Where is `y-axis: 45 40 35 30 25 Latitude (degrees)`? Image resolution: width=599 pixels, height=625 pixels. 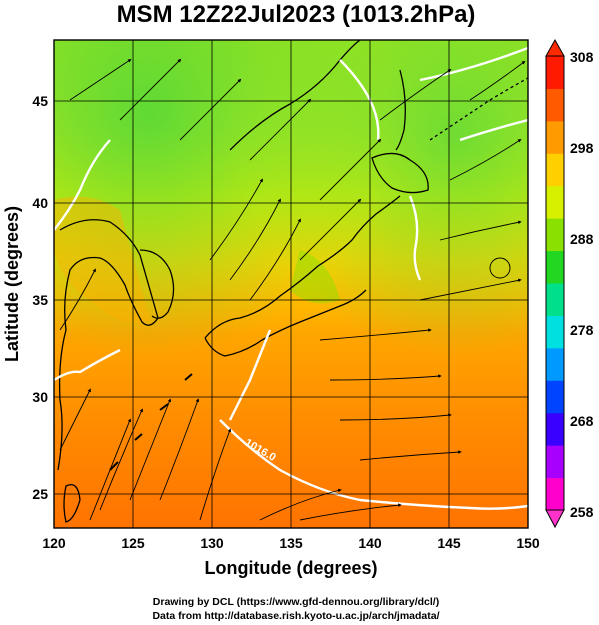 y-axis: 45 40 35 30 25 Latitude (degrees) is located at coordinates (25, 297).